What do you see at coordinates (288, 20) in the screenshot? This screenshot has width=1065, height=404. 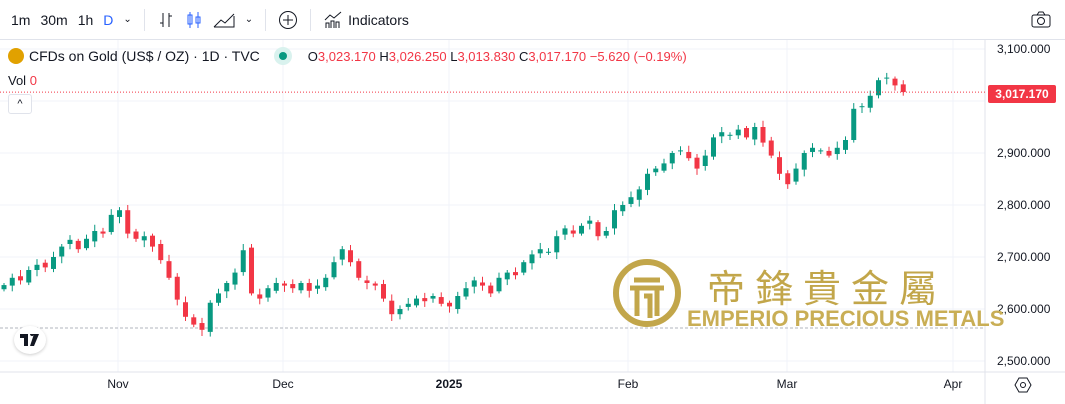 I see `add-compare-icon` at bounding box center [288, 20].